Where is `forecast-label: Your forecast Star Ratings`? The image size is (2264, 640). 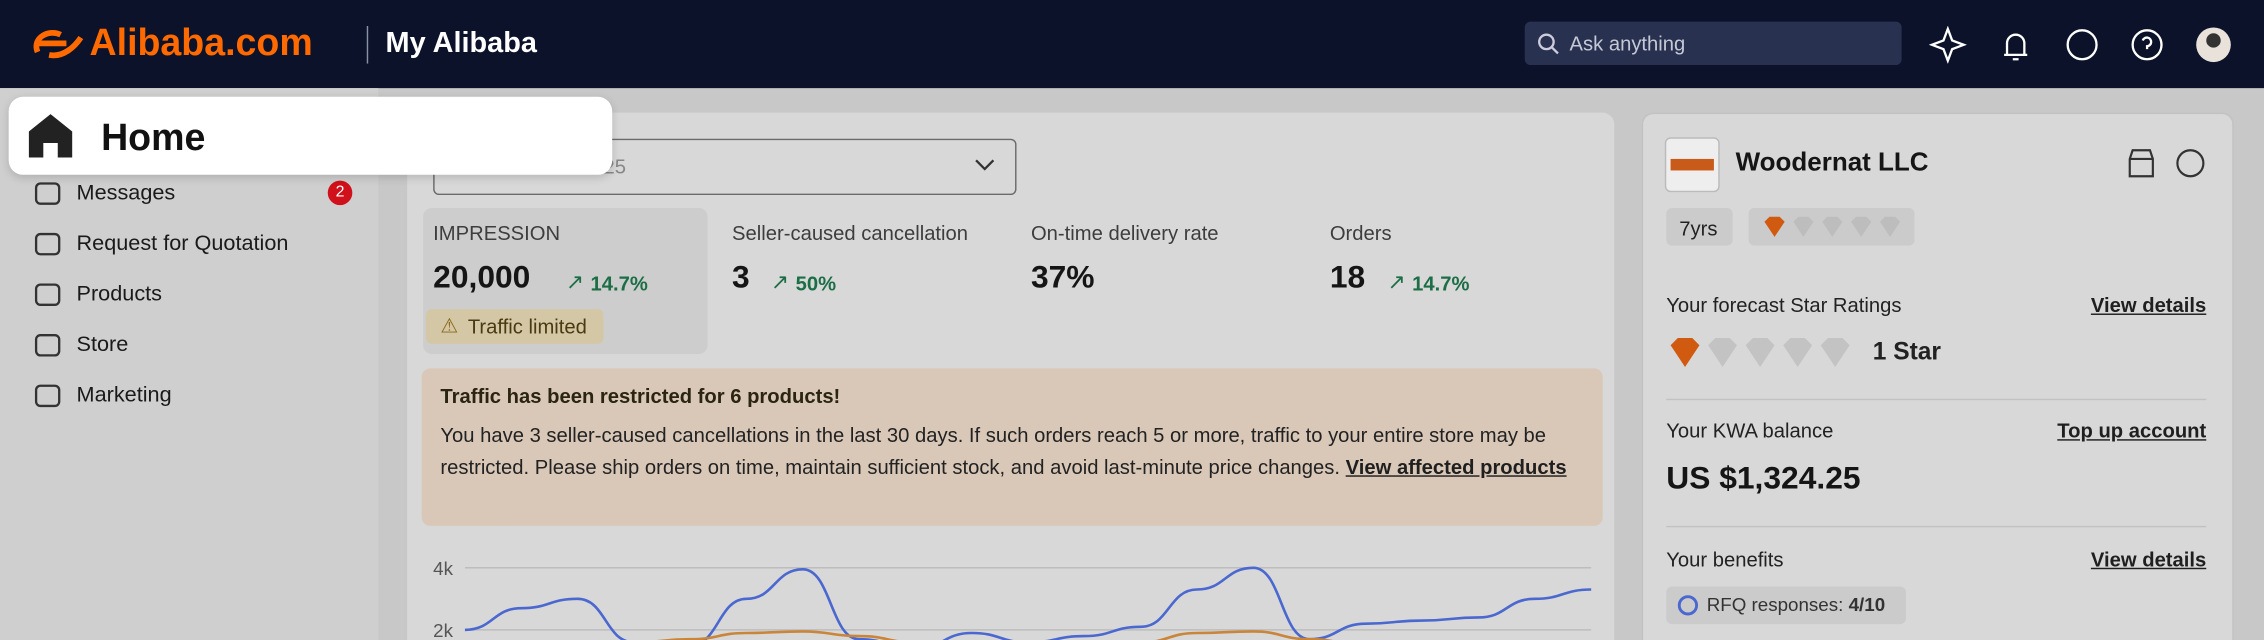
forecast-label: Your forecast Star Ratings is located at coordinates (1784, 305).